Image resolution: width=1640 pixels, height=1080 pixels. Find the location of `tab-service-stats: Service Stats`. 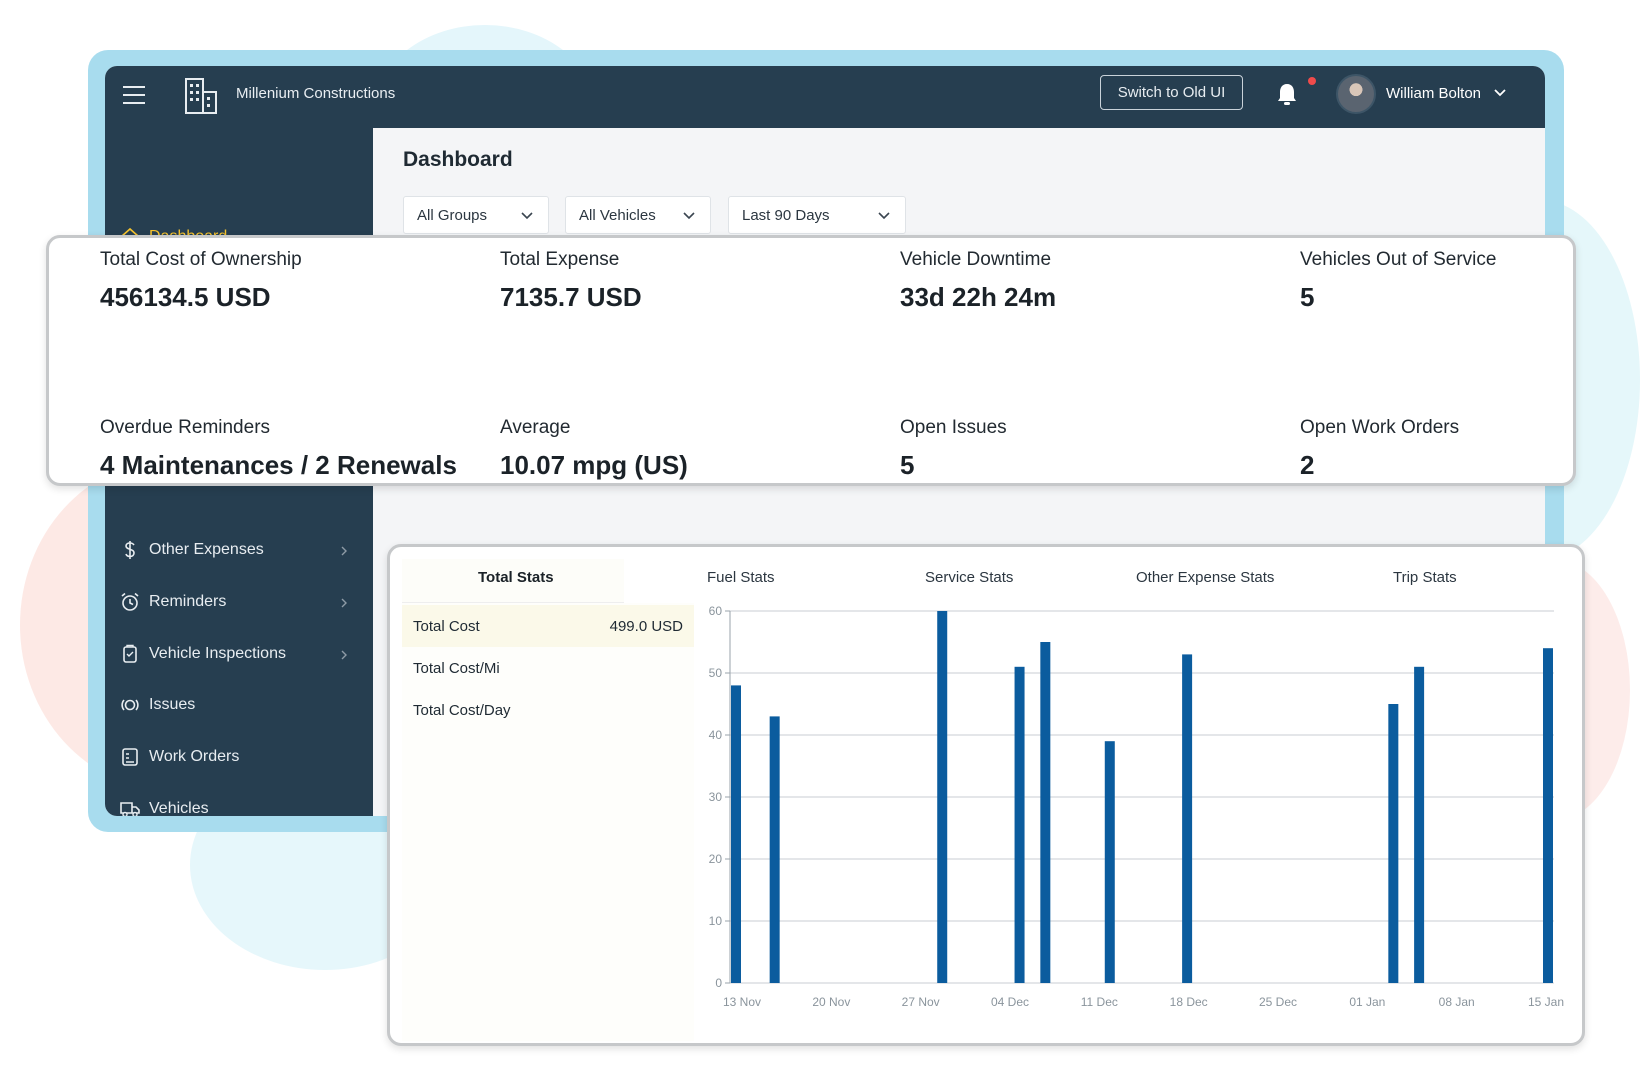

tab-service-stats: Service Stats is located at coordinates (969, 577).